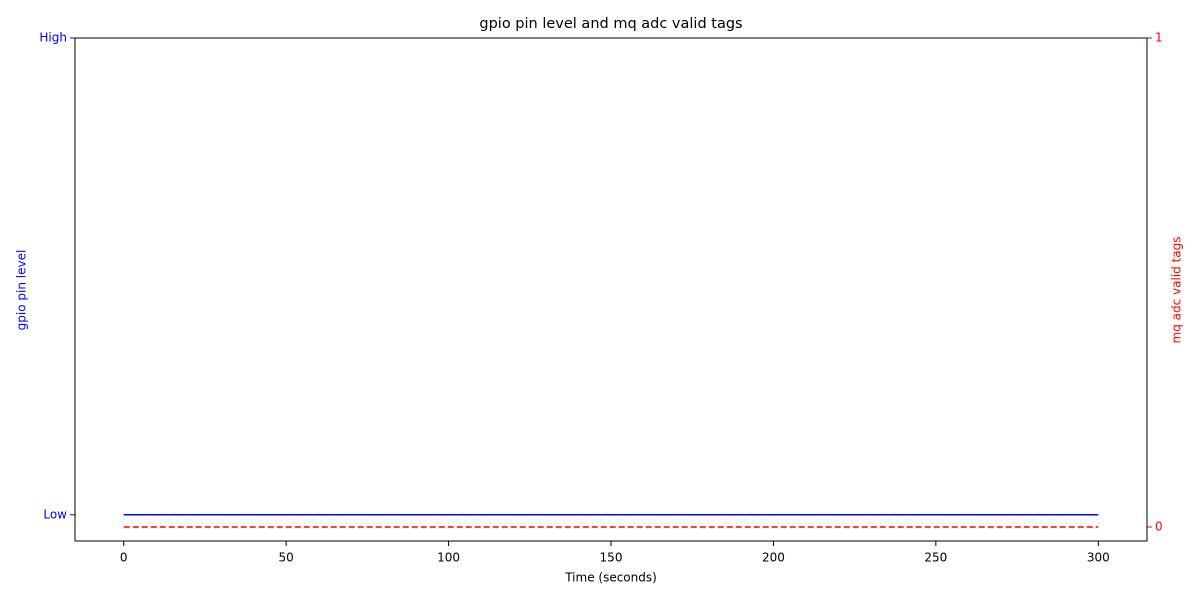  Describe the element at coordinates (611, 558) in the screenshot. I see `x-tick-label: 150` at that location.